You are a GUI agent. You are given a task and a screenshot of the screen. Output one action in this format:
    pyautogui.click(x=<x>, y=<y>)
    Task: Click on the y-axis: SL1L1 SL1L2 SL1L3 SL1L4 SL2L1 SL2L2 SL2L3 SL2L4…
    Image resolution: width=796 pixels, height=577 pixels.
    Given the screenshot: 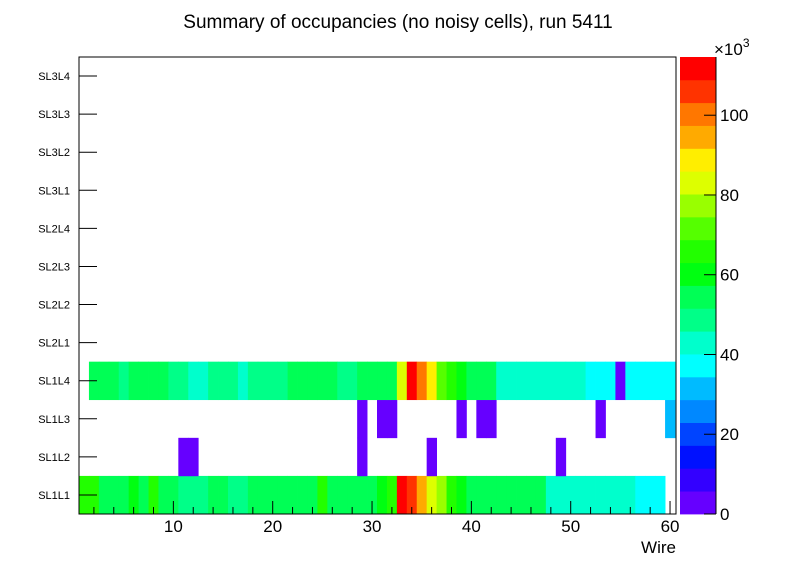 What is the action you would take?
    pyautogui.click(x=67, y=286)
    